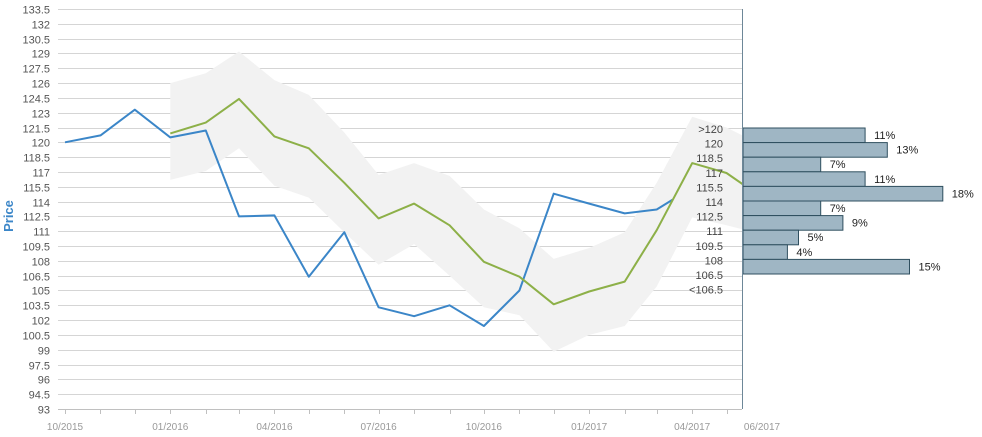 The image size is (982, 437). What do you see at coordinates (8, 216) in the screenshot?
I see `y-axis-title: Price` at bounding box center [8, 216].